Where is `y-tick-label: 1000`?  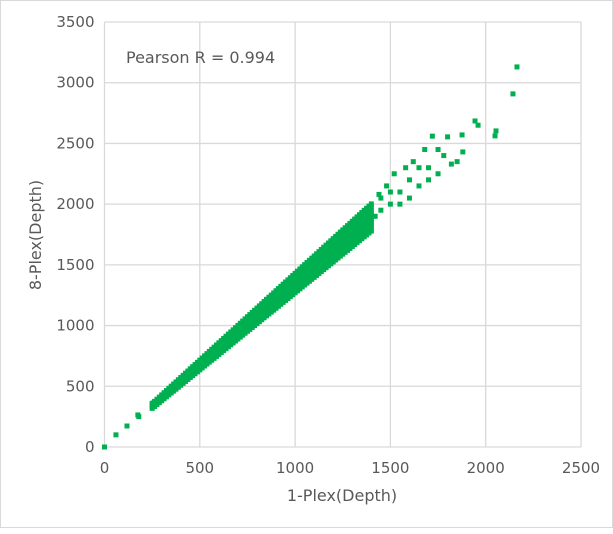 y-tick-label: 1000 is located at coordinates (75, 326).